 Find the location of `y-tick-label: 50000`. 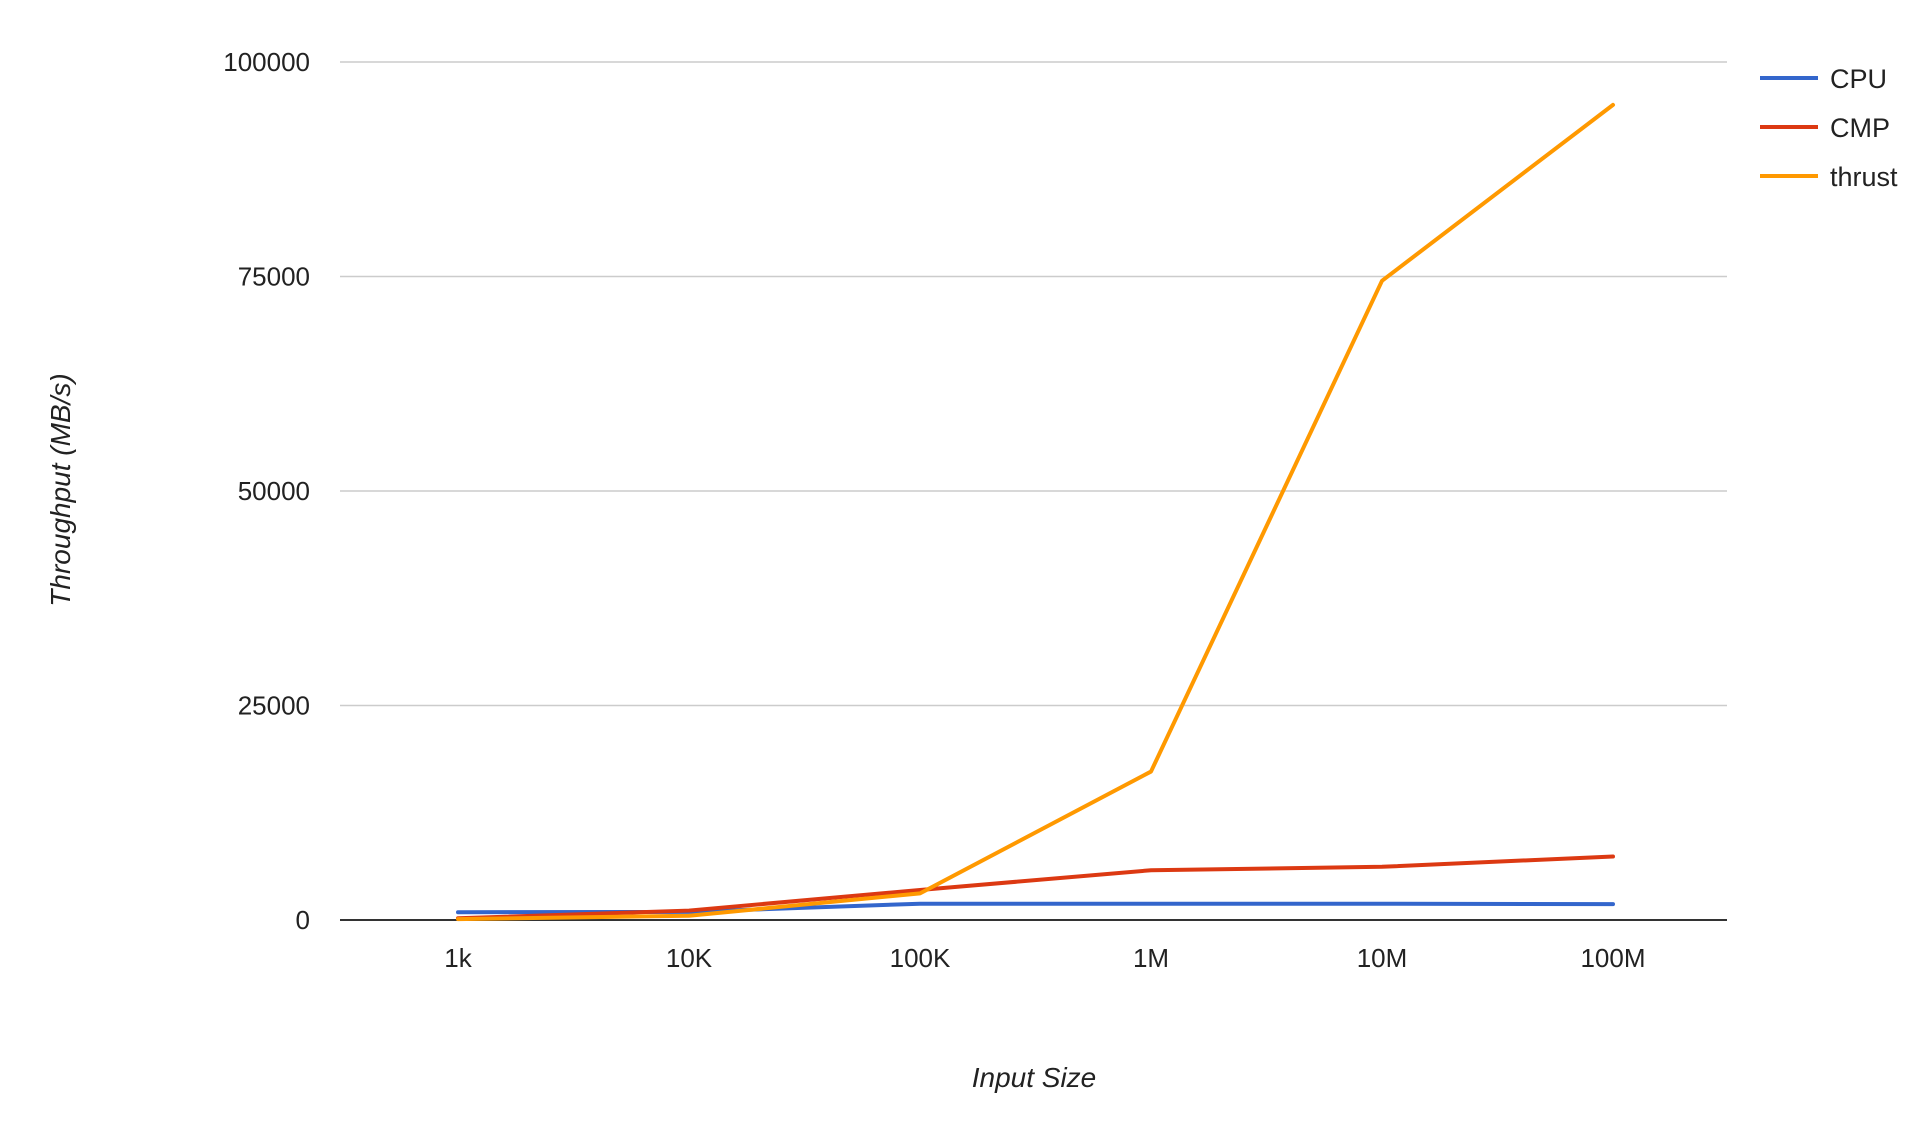

y-tick-label: 50000 is located at coordinates (274, 491).